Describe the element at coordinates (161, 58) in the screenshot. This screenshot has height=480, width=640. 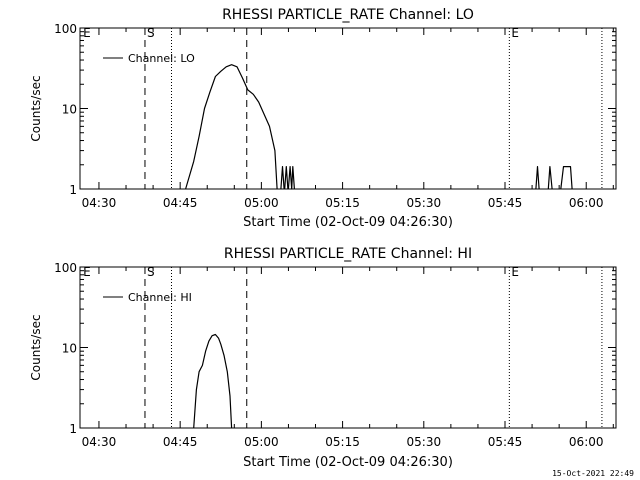
I see `panel-1-legend-label: Channel: LO` at that location.